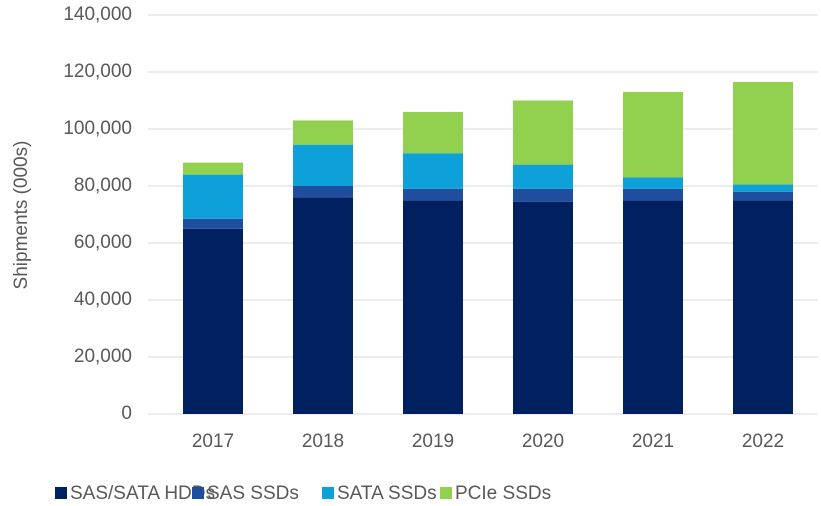 The image size is (821, 506). What do you see at coordinates (97, 71) in the screenshot?
I see `y-tick-label: 120,000` at bounding box center [97, 71].